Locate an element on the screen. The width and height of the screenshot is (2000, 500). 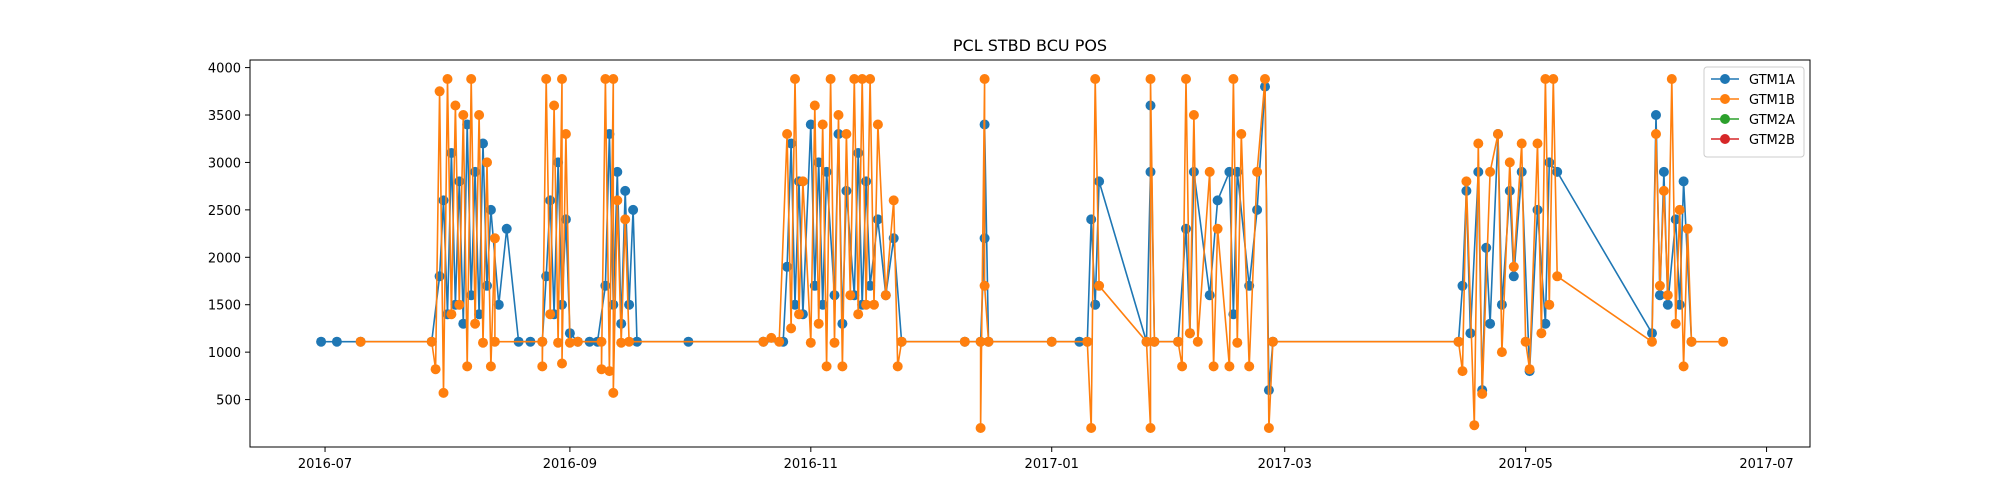
legend-label: GTM2A is located at coordinates (1772, 120).